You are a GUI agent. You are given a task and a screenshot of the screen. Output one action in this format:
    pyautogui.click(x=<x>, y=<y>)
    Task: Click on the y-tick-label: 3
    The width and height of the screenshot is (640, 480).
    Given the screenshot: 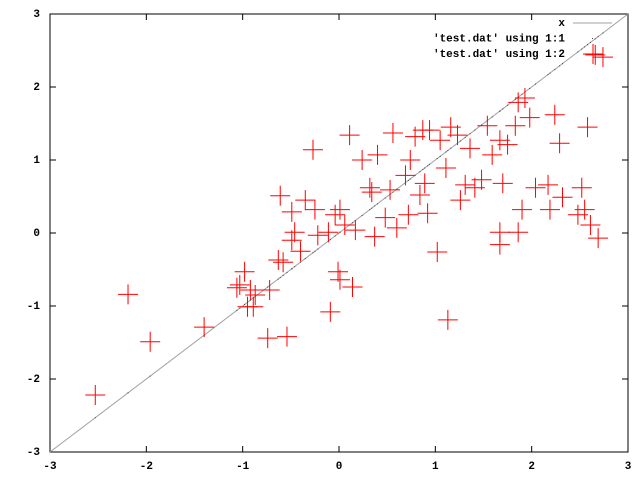 What is the action you would take?
    pyautogui.click(x=36, y=15)
    